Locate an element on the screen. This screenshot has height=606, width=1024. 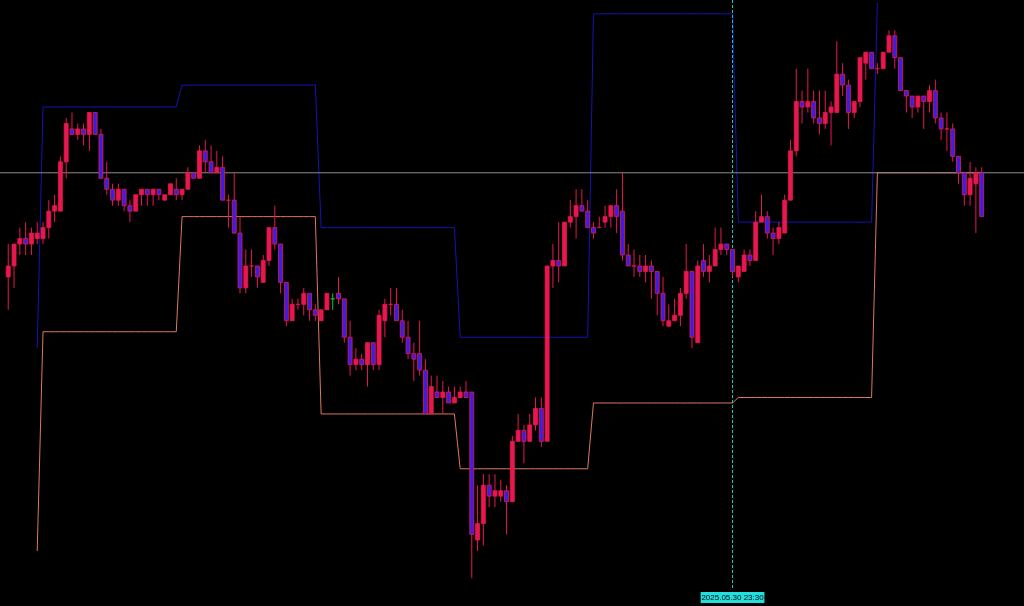
text: 2025.05.30 23:30 is located at coordinates (733, 597).